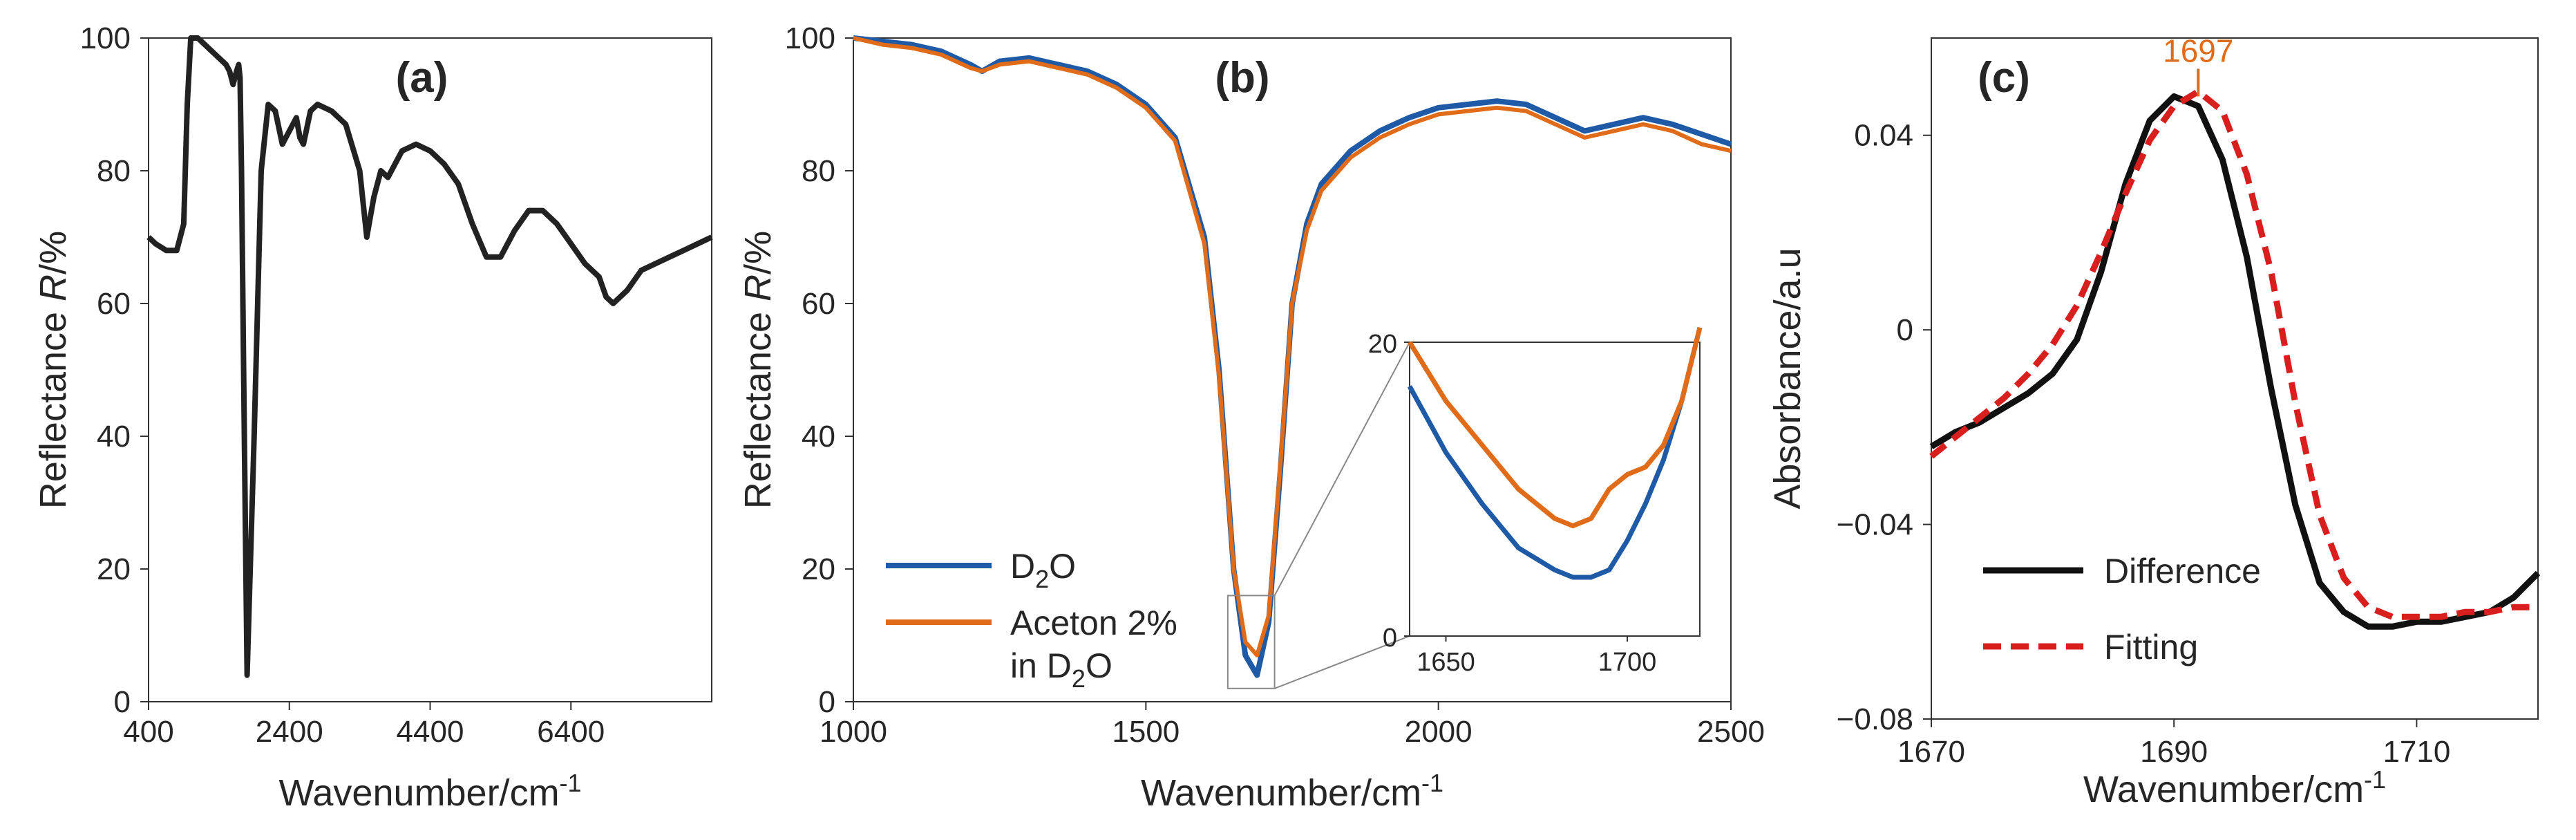 This screenshot has height=840, width=2576. What do you see at coordinates (2233, 354) in the screenshot?
I see `panel-c-fitting-line` at bounding box center [2233, 354].